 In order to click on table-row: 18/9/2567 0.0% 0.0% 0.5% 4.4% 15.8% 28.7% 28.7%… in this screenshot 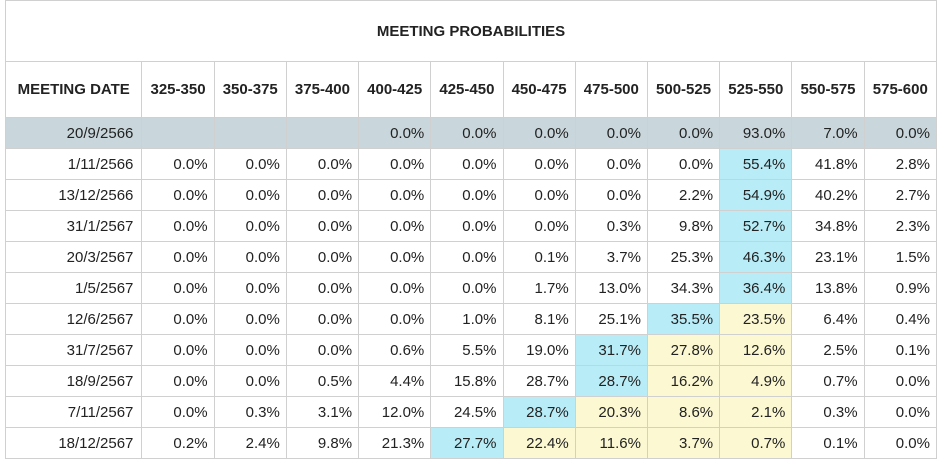, I will do `click(471, 381)`.